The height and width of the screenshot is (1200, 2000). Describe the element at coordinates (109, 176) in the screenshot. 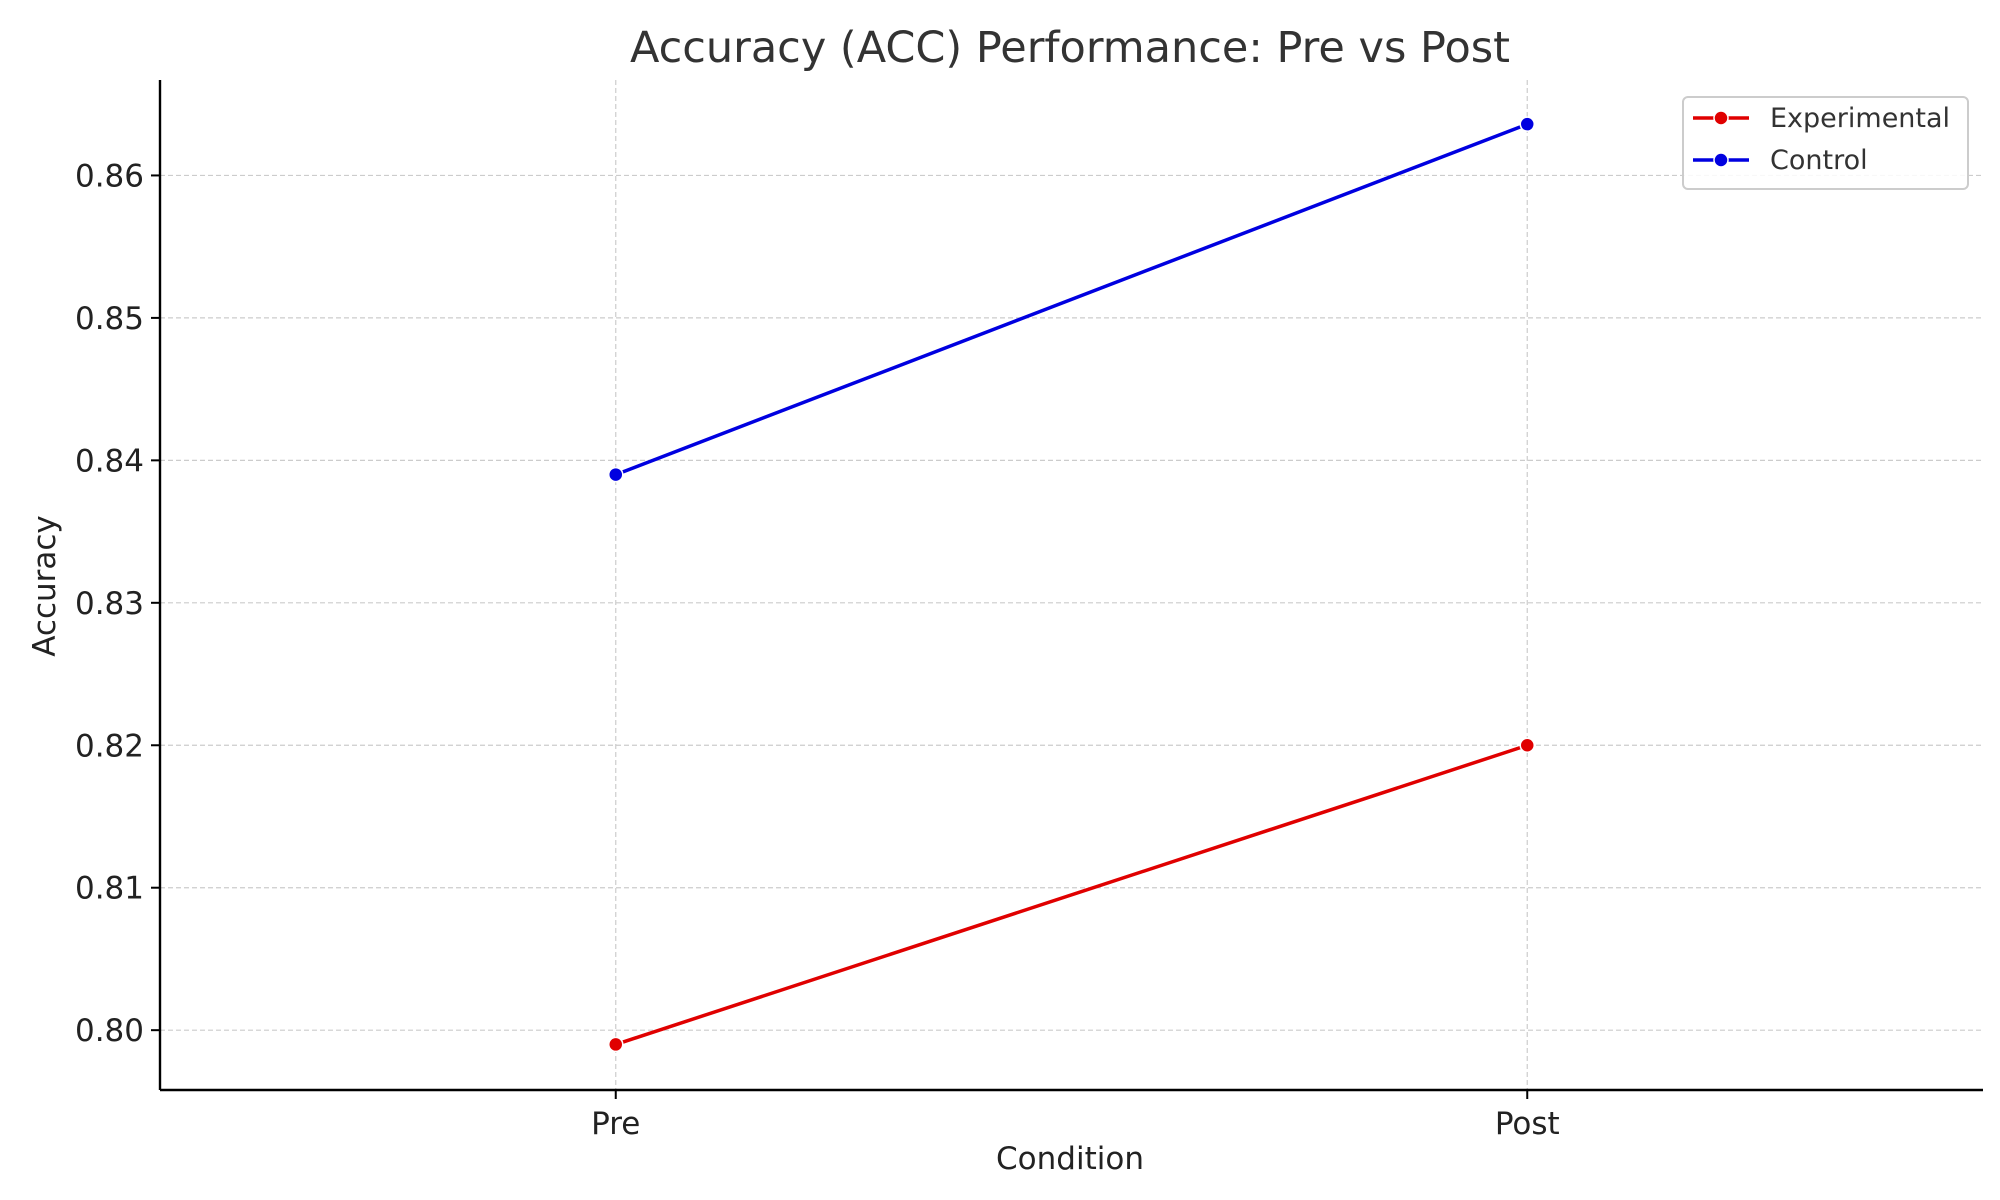

I see `y-tick-label: 0.86` at that location.